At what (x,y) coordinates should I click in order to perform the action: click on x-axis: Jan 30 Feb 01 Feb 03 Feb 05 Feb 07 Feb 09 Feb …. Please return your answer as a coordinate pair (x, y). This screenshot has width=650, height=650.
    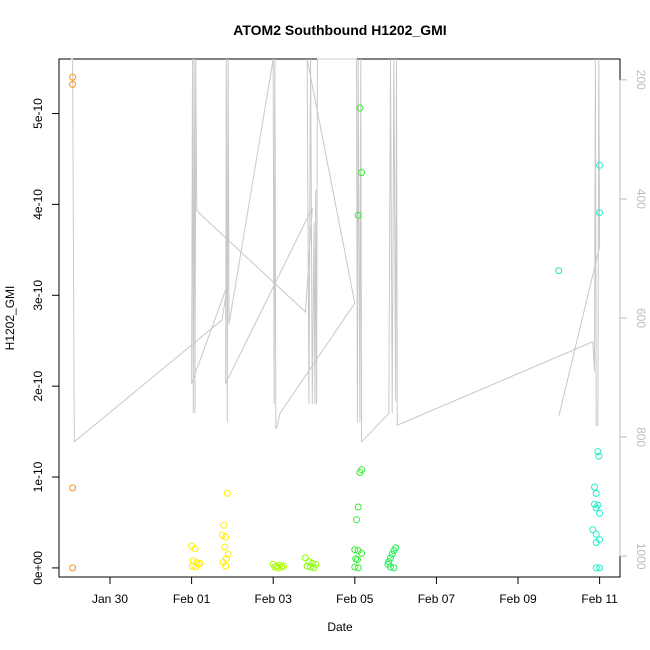
    Looking at the image, I should click on (355, 591).